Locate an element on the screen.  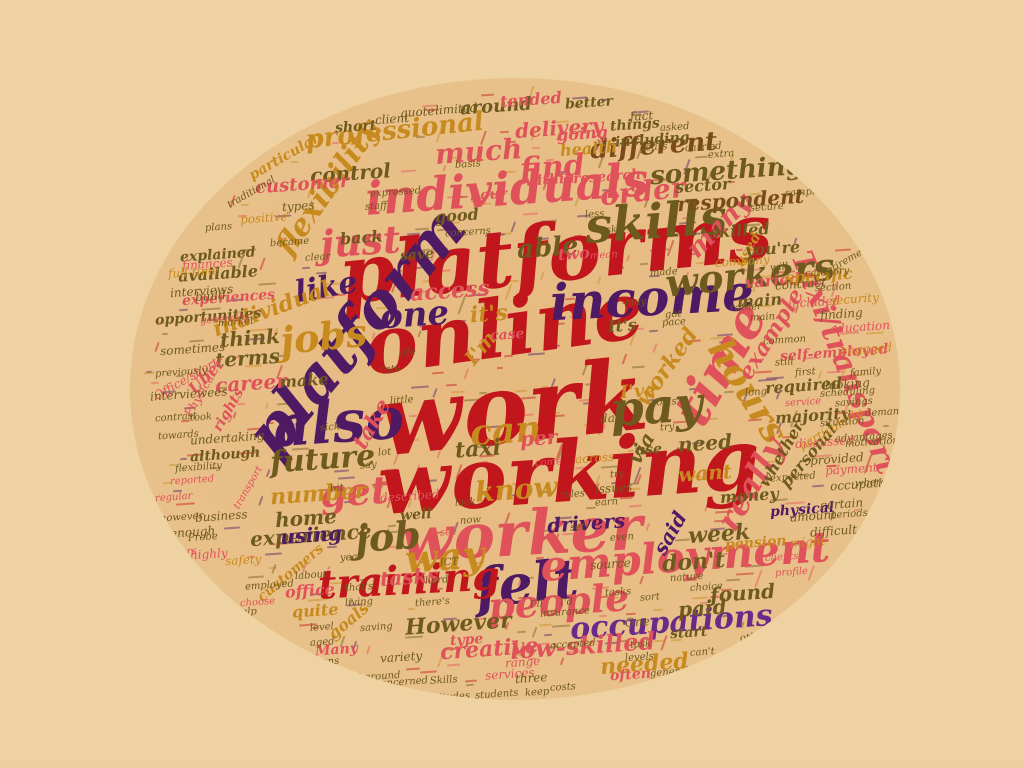
cloud-word: source is located at coordinates (610, 564).